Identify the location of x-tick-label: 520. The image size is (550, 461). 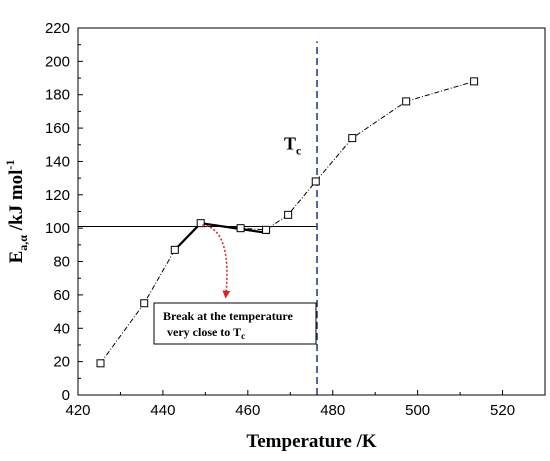
(502, 410).